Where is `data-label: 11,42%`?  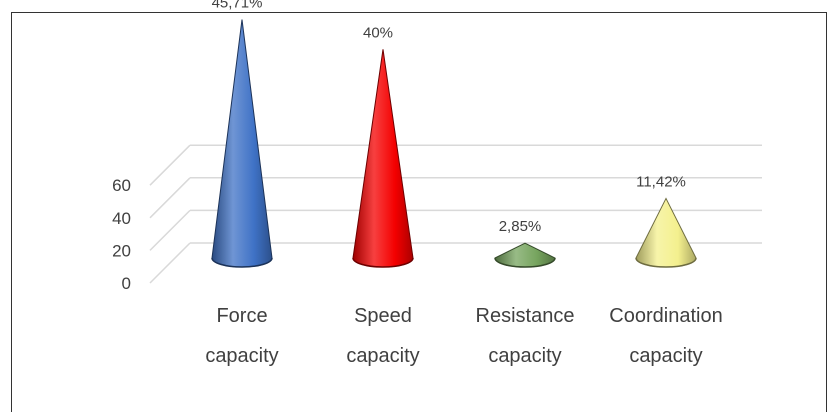
data-label: 11,42% is located at coordinates (661, 181).